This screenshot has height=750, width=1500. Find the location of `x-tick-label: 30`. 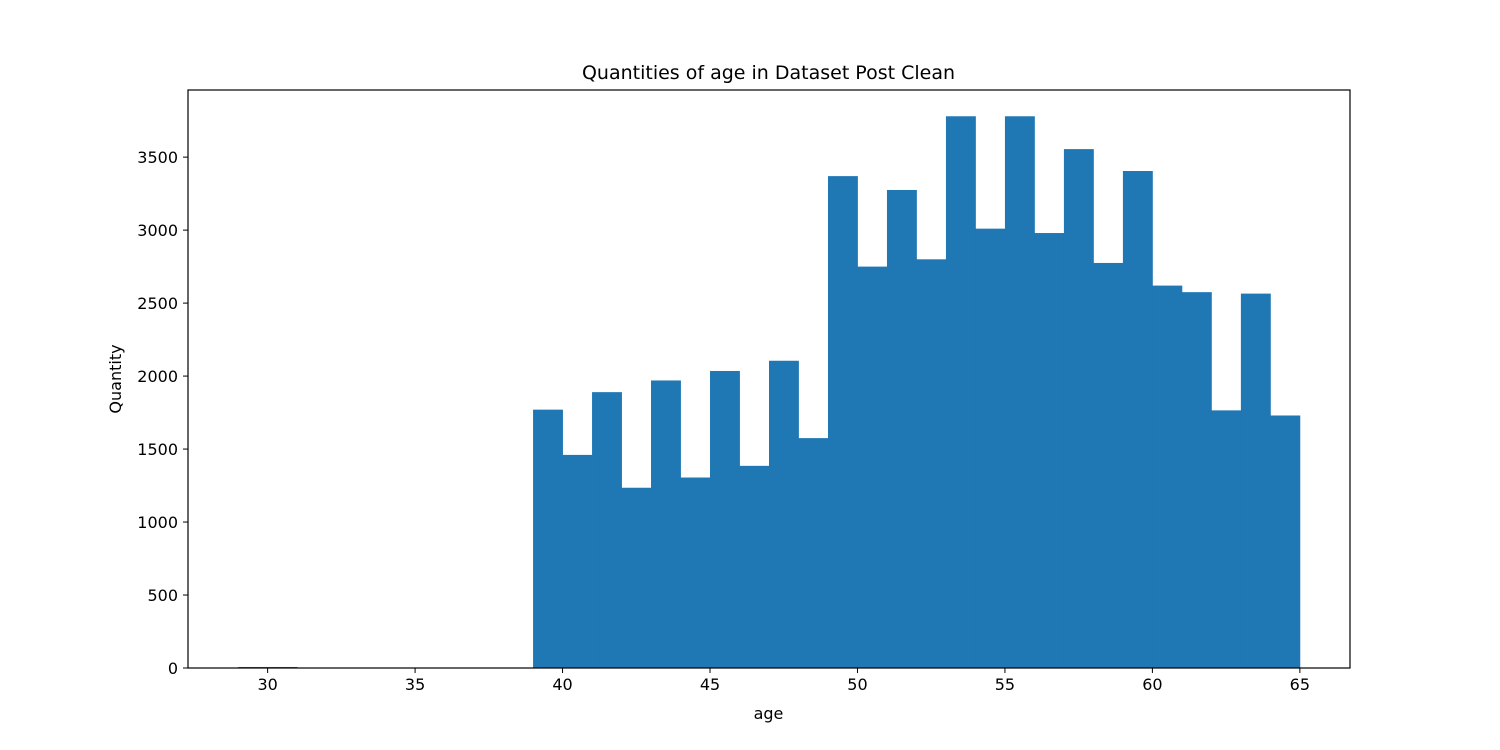

x-tick-label: 30 is located at coordinates (267, 684).